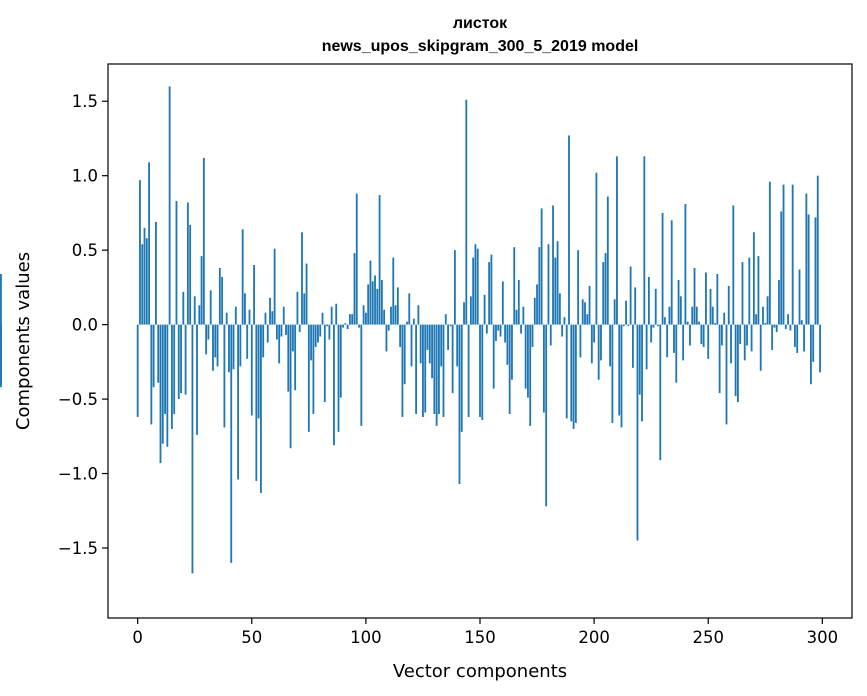 This screenshot has height=696, width=867. What do you see at coordinates (85, 176) in the screenshot?
I see `y-tick-label: 1.0` at bounding box center [85, 176].